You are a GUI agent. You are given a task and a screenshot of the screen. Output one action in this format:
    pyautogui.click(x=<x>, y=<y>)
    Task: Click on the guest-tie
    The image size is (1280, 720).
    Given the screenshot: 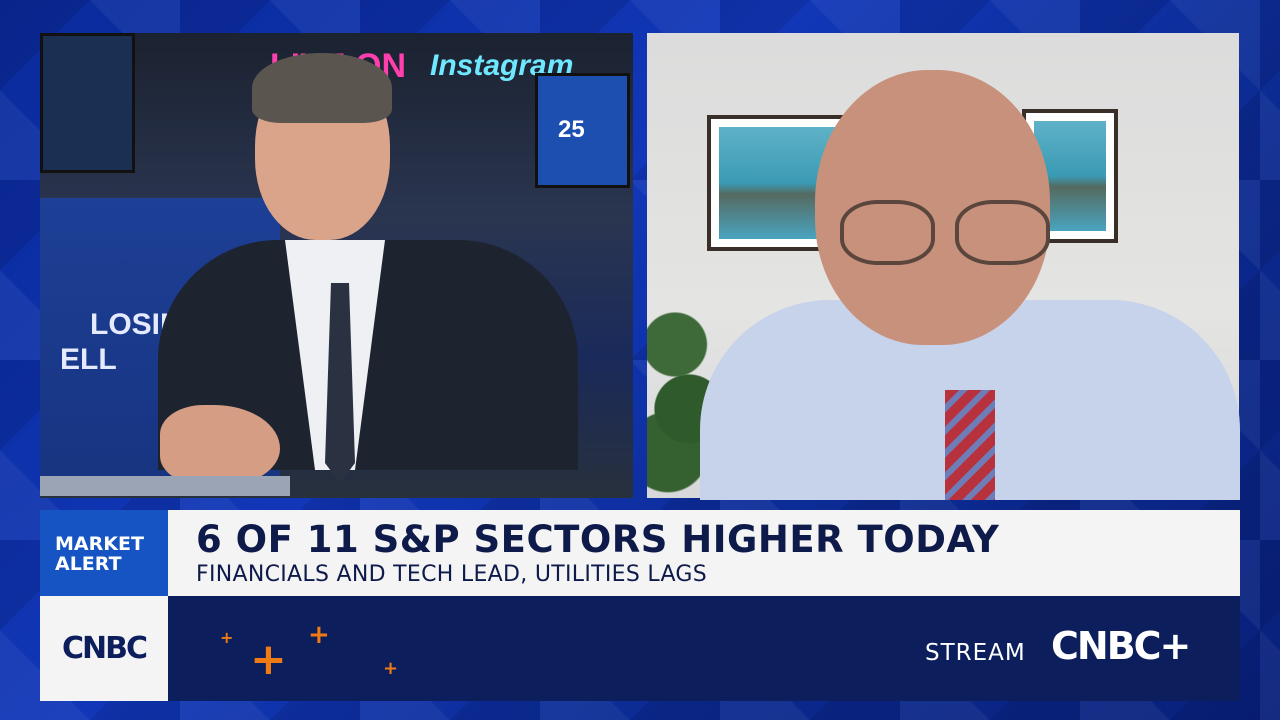 What is the action you would take?
    pyautogui.click(x=970, y=445)
    